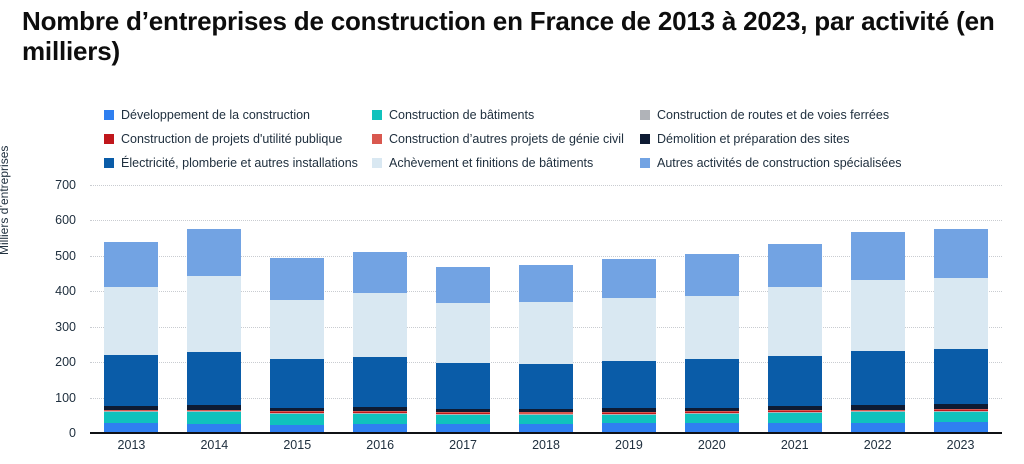 This screenshot has width=1024, height=464. What do you see at coordinates (822, 139) in the screenshot?
I see `legend-item: Démolition et préparation des sites` at bounding box center [822, 139].